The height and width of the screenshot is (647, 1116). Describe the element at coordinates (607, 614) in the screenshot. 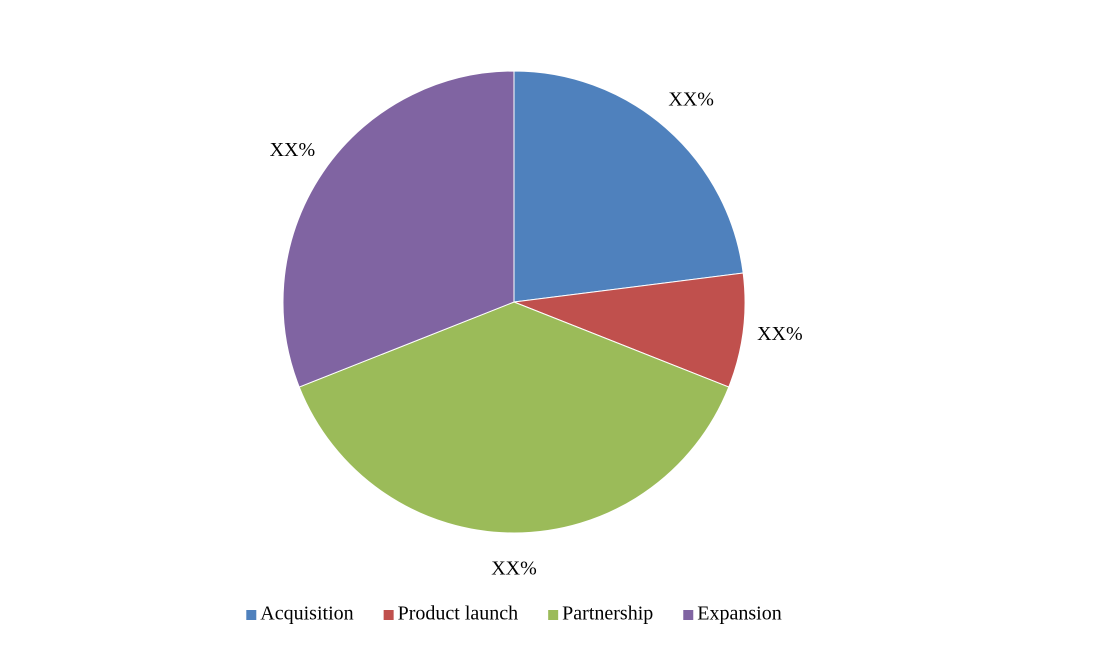

I see `legend-label: Partnership` at that location.